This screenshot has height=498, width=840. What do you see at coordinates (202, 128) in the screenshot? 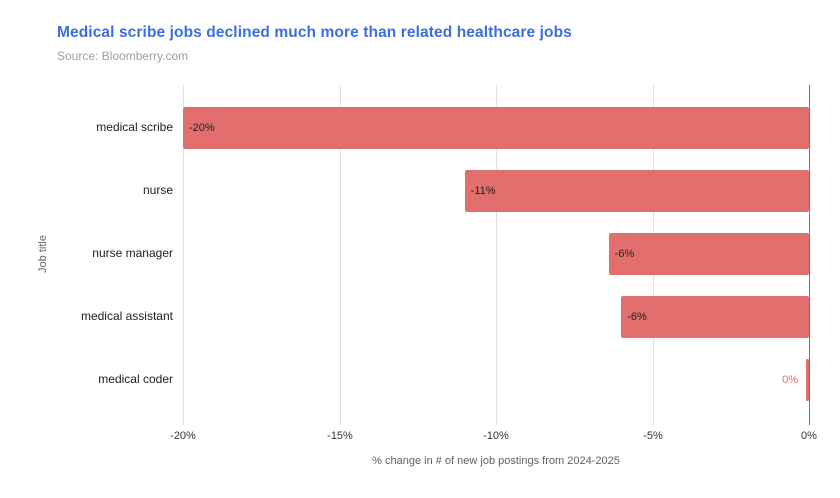
I see `bar-value-label: -20%` at bounding box center [202, 128].